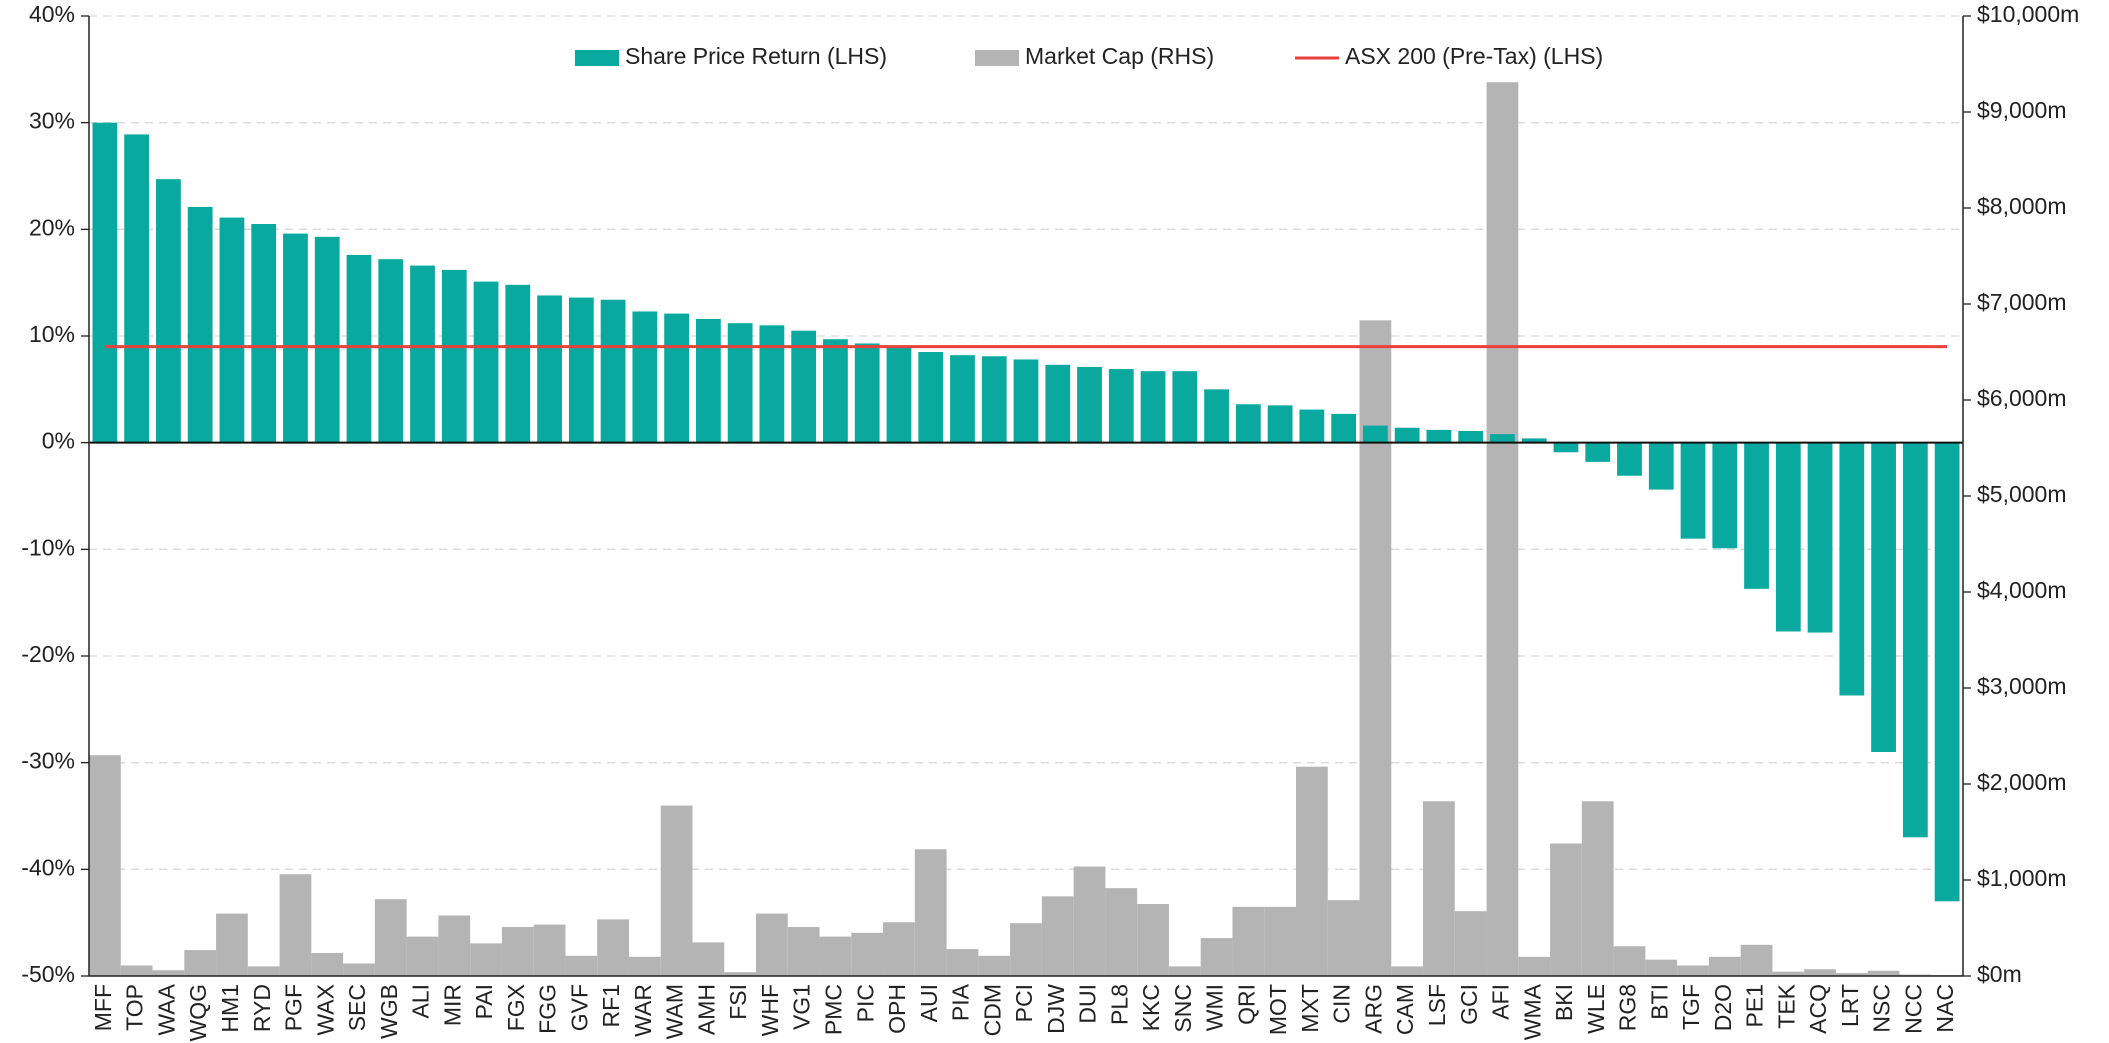  Describe the element at coordinates (1342, 1004) in the screenshot. I see `x-tick-label: CIN` at that location.